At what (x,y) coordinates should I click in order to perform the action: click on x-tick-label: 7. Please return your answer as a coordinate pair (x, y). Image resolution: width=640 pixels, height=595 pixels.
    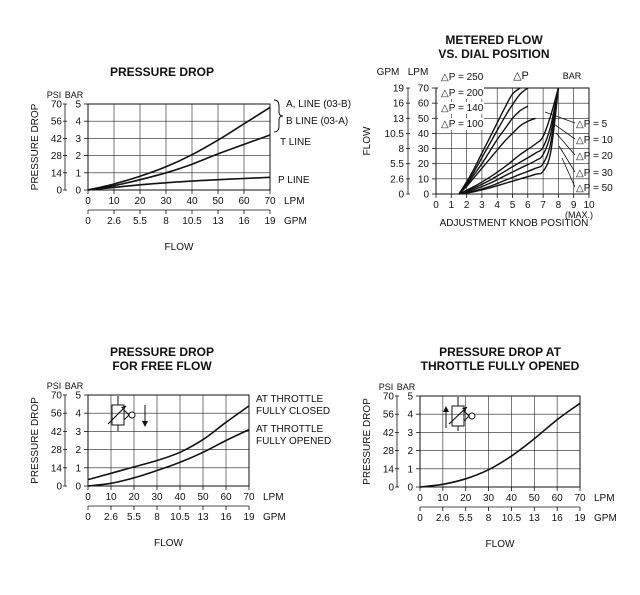
    Looking at the image, I should click on (543, 205).